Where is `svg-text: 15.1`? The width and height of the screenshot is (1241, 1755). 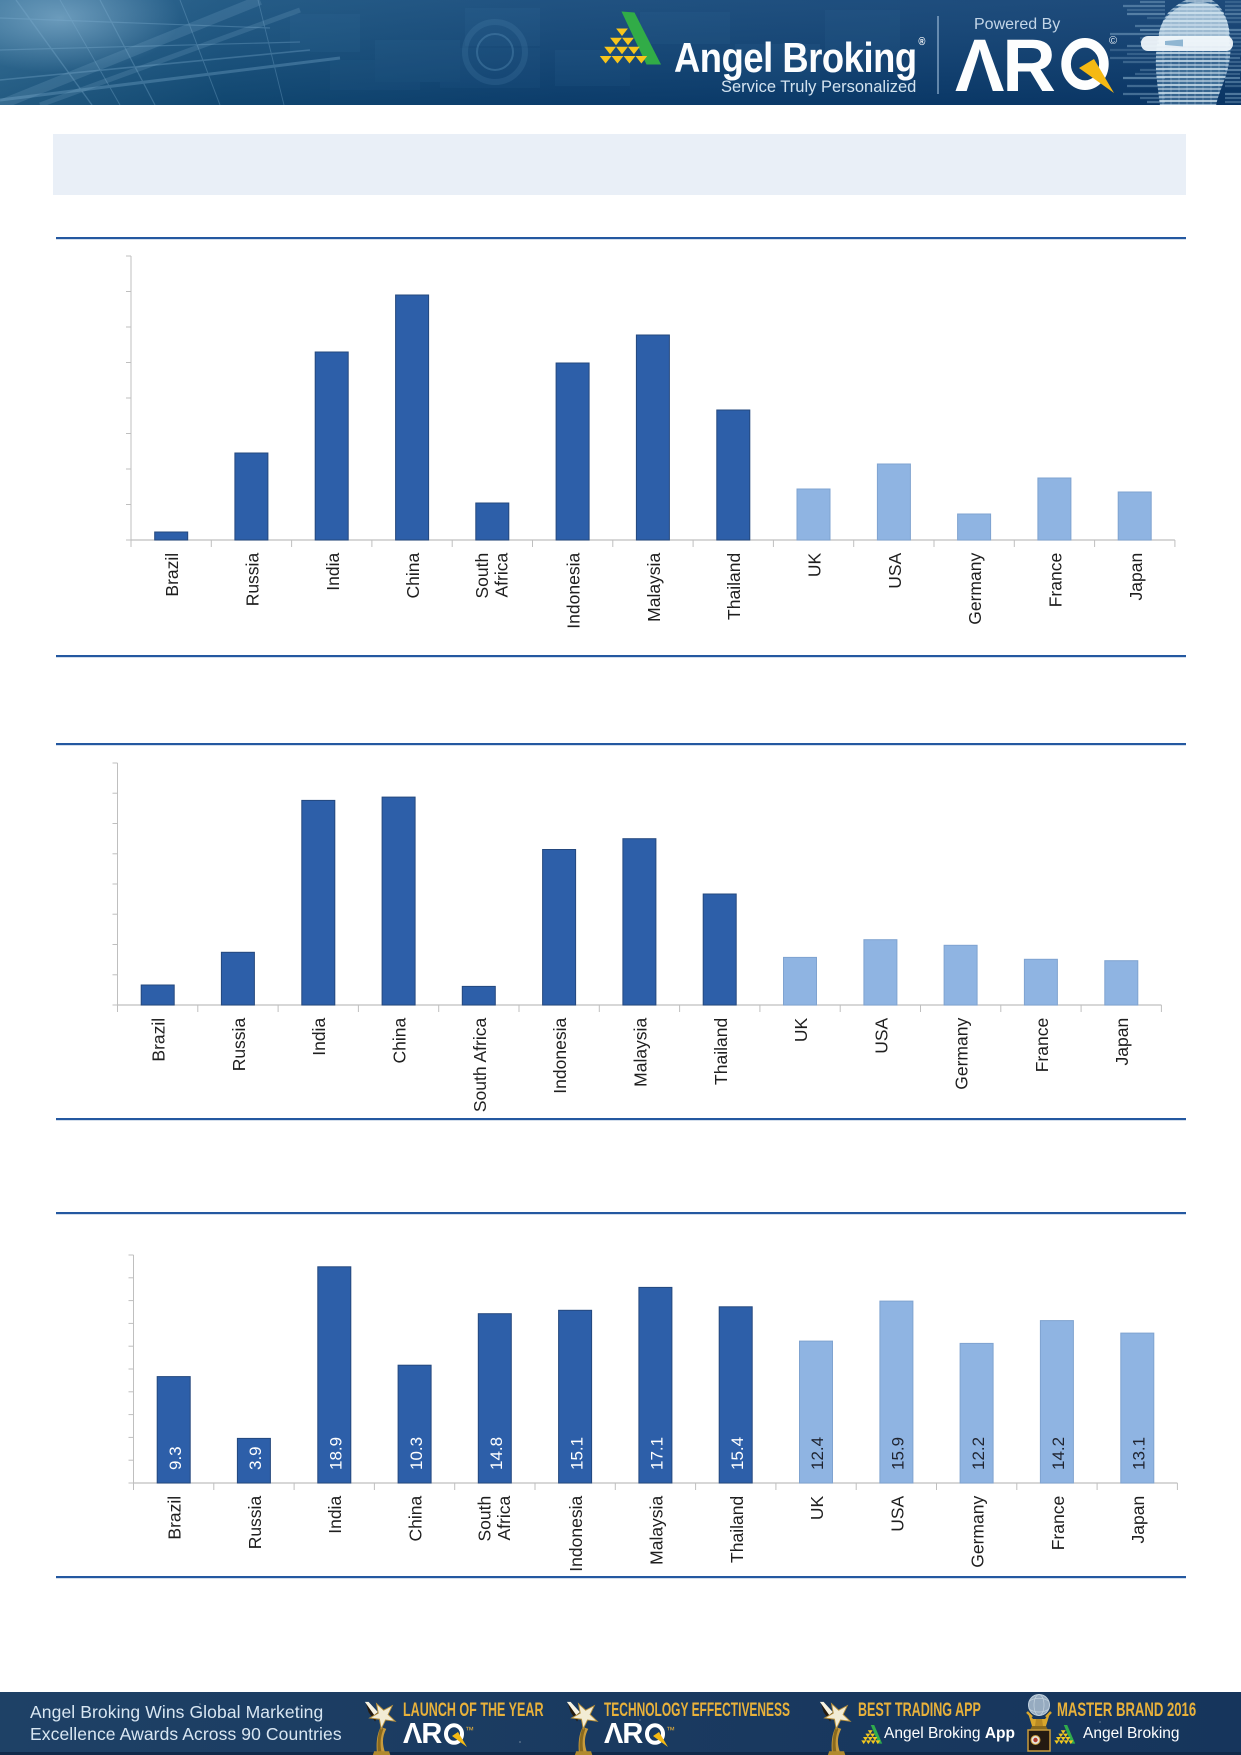
svg-text: 15.1 is located at coordinates (576, 1453).